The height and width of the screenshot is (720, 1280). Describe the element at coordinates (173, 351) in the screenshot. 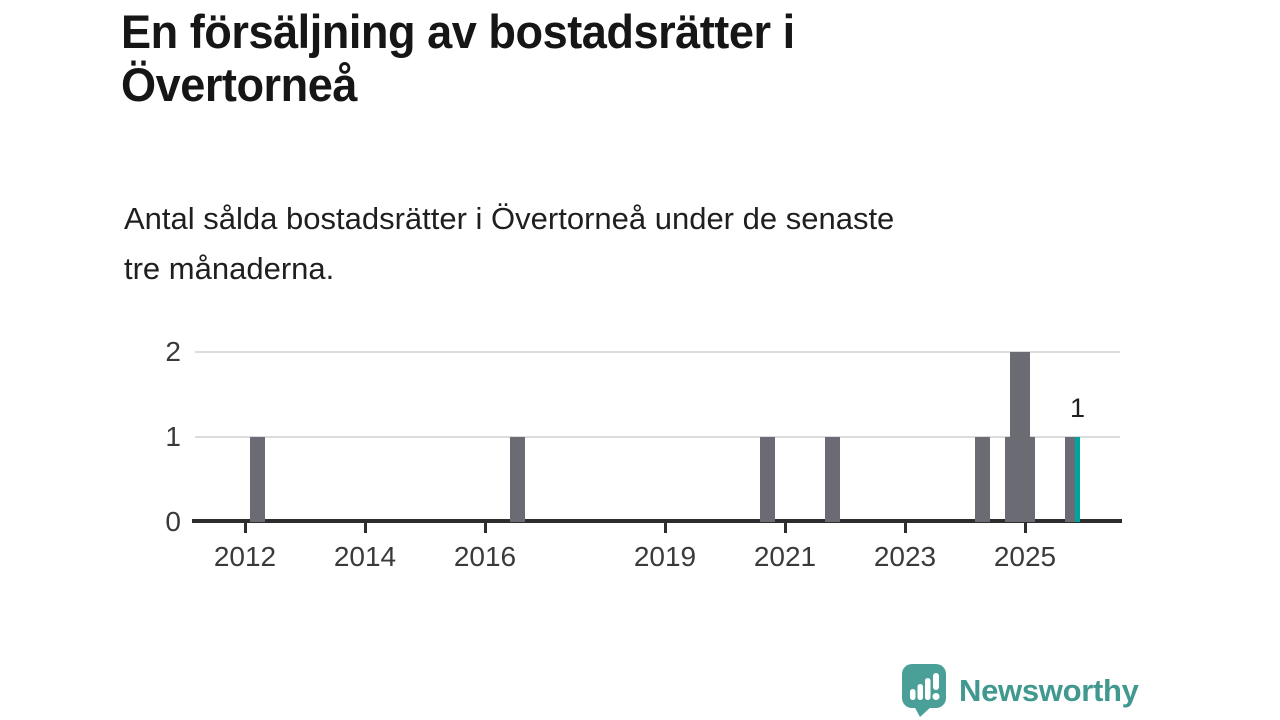

I see `y-axis-label: 2` at that location.